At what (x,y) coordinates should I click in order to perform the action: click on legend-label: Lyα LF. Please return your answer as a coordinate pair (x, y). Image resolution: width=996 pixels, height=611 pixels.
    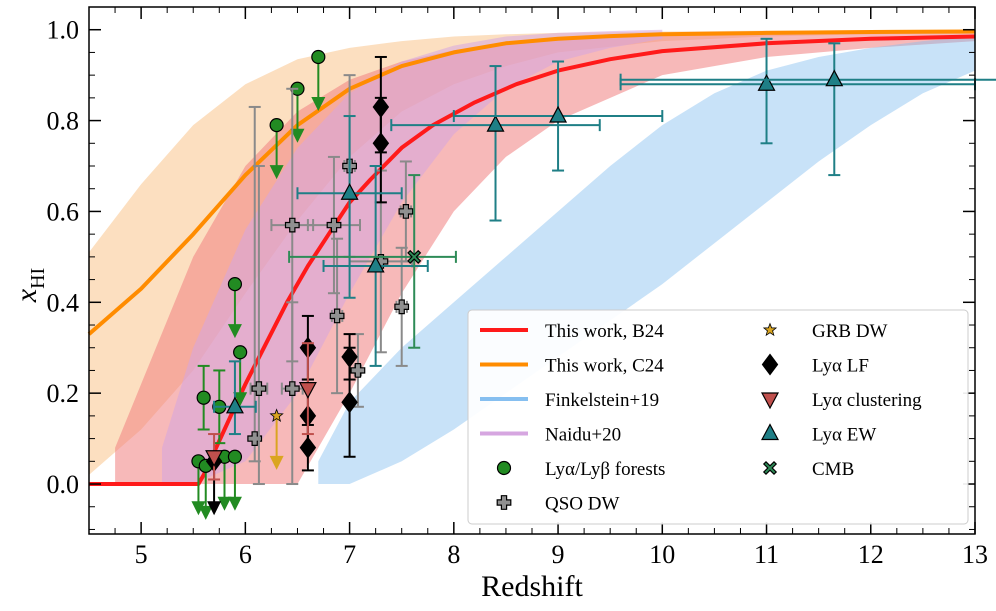
    Looking at the image, I should click on (840, 366).